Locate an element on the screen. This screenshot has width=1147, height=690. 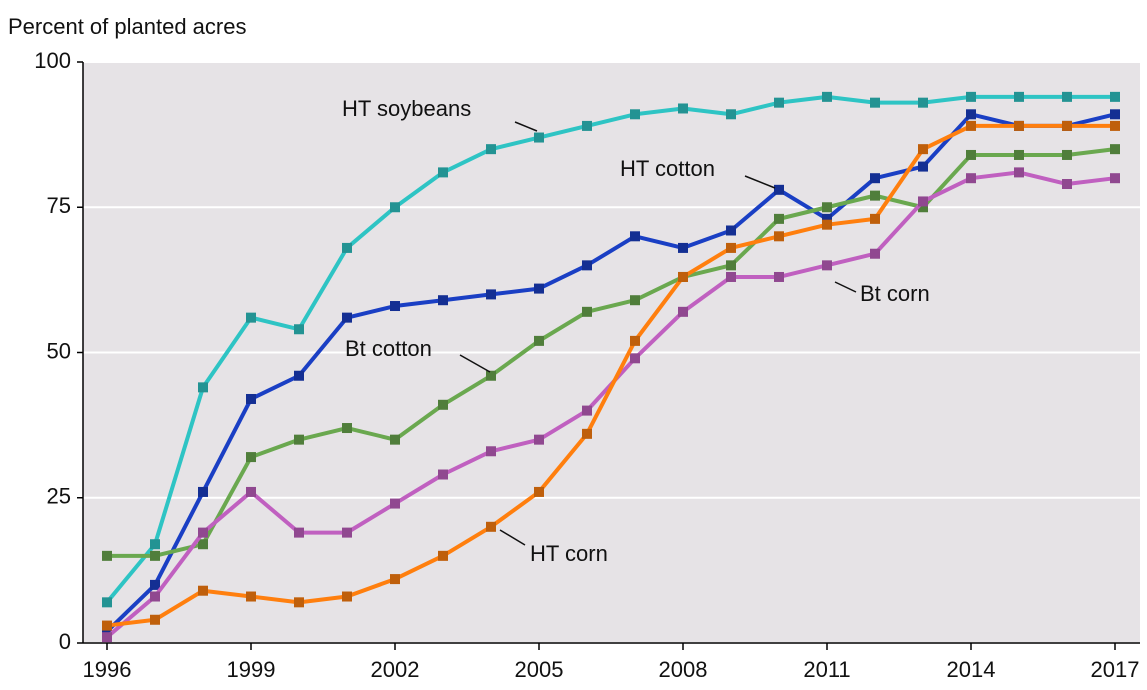
series-annotation: Bt cotton is located at coordinates (388, 348).